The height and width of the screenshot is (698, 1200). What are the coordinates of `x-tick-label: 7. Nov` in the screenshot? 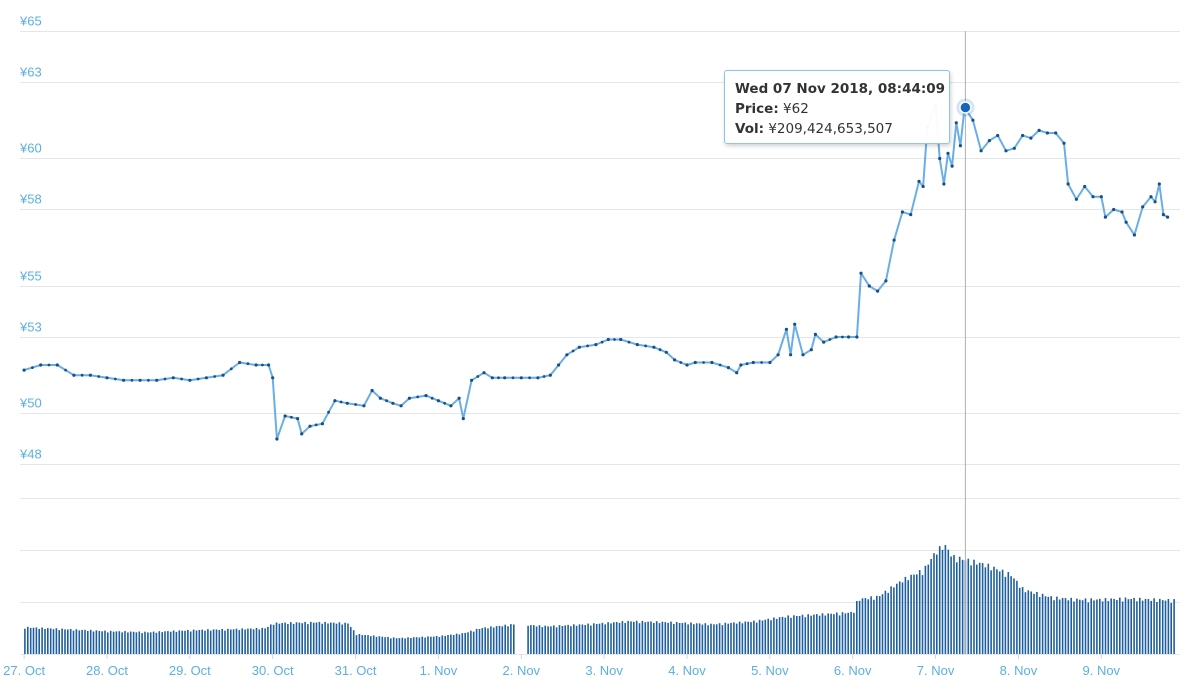 It's located at (936, 670).